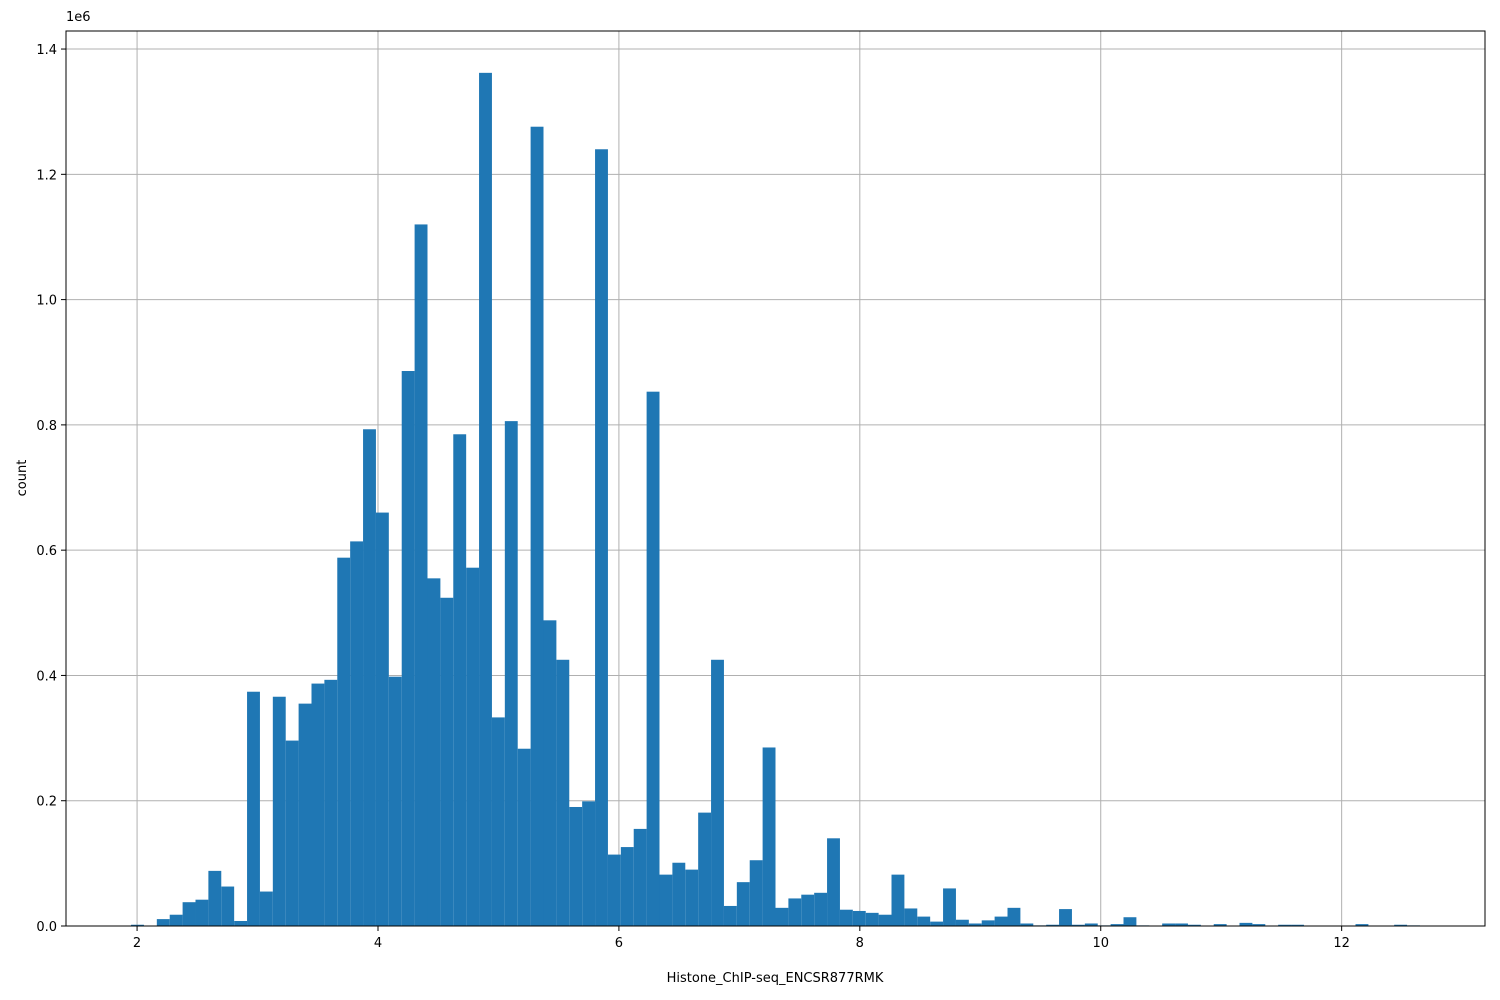 The width and height of the screenshot is (1500, 1000). I want to click on y-tick-label: 1.0, so click(46, 301).